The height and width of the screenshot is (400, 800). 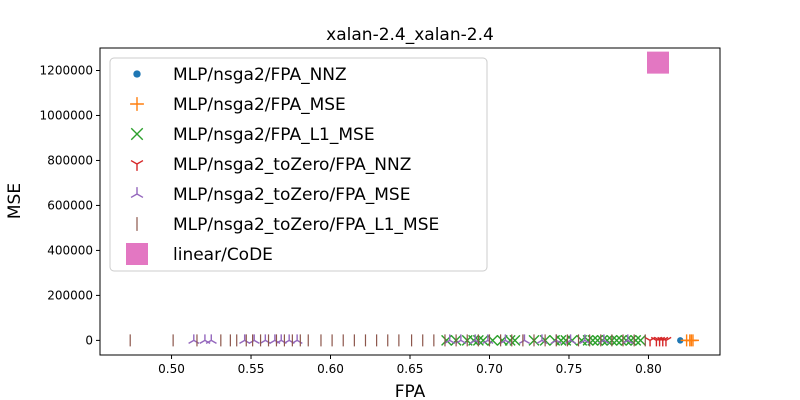 I want to click on series-plus, so click(x=689, y=340).